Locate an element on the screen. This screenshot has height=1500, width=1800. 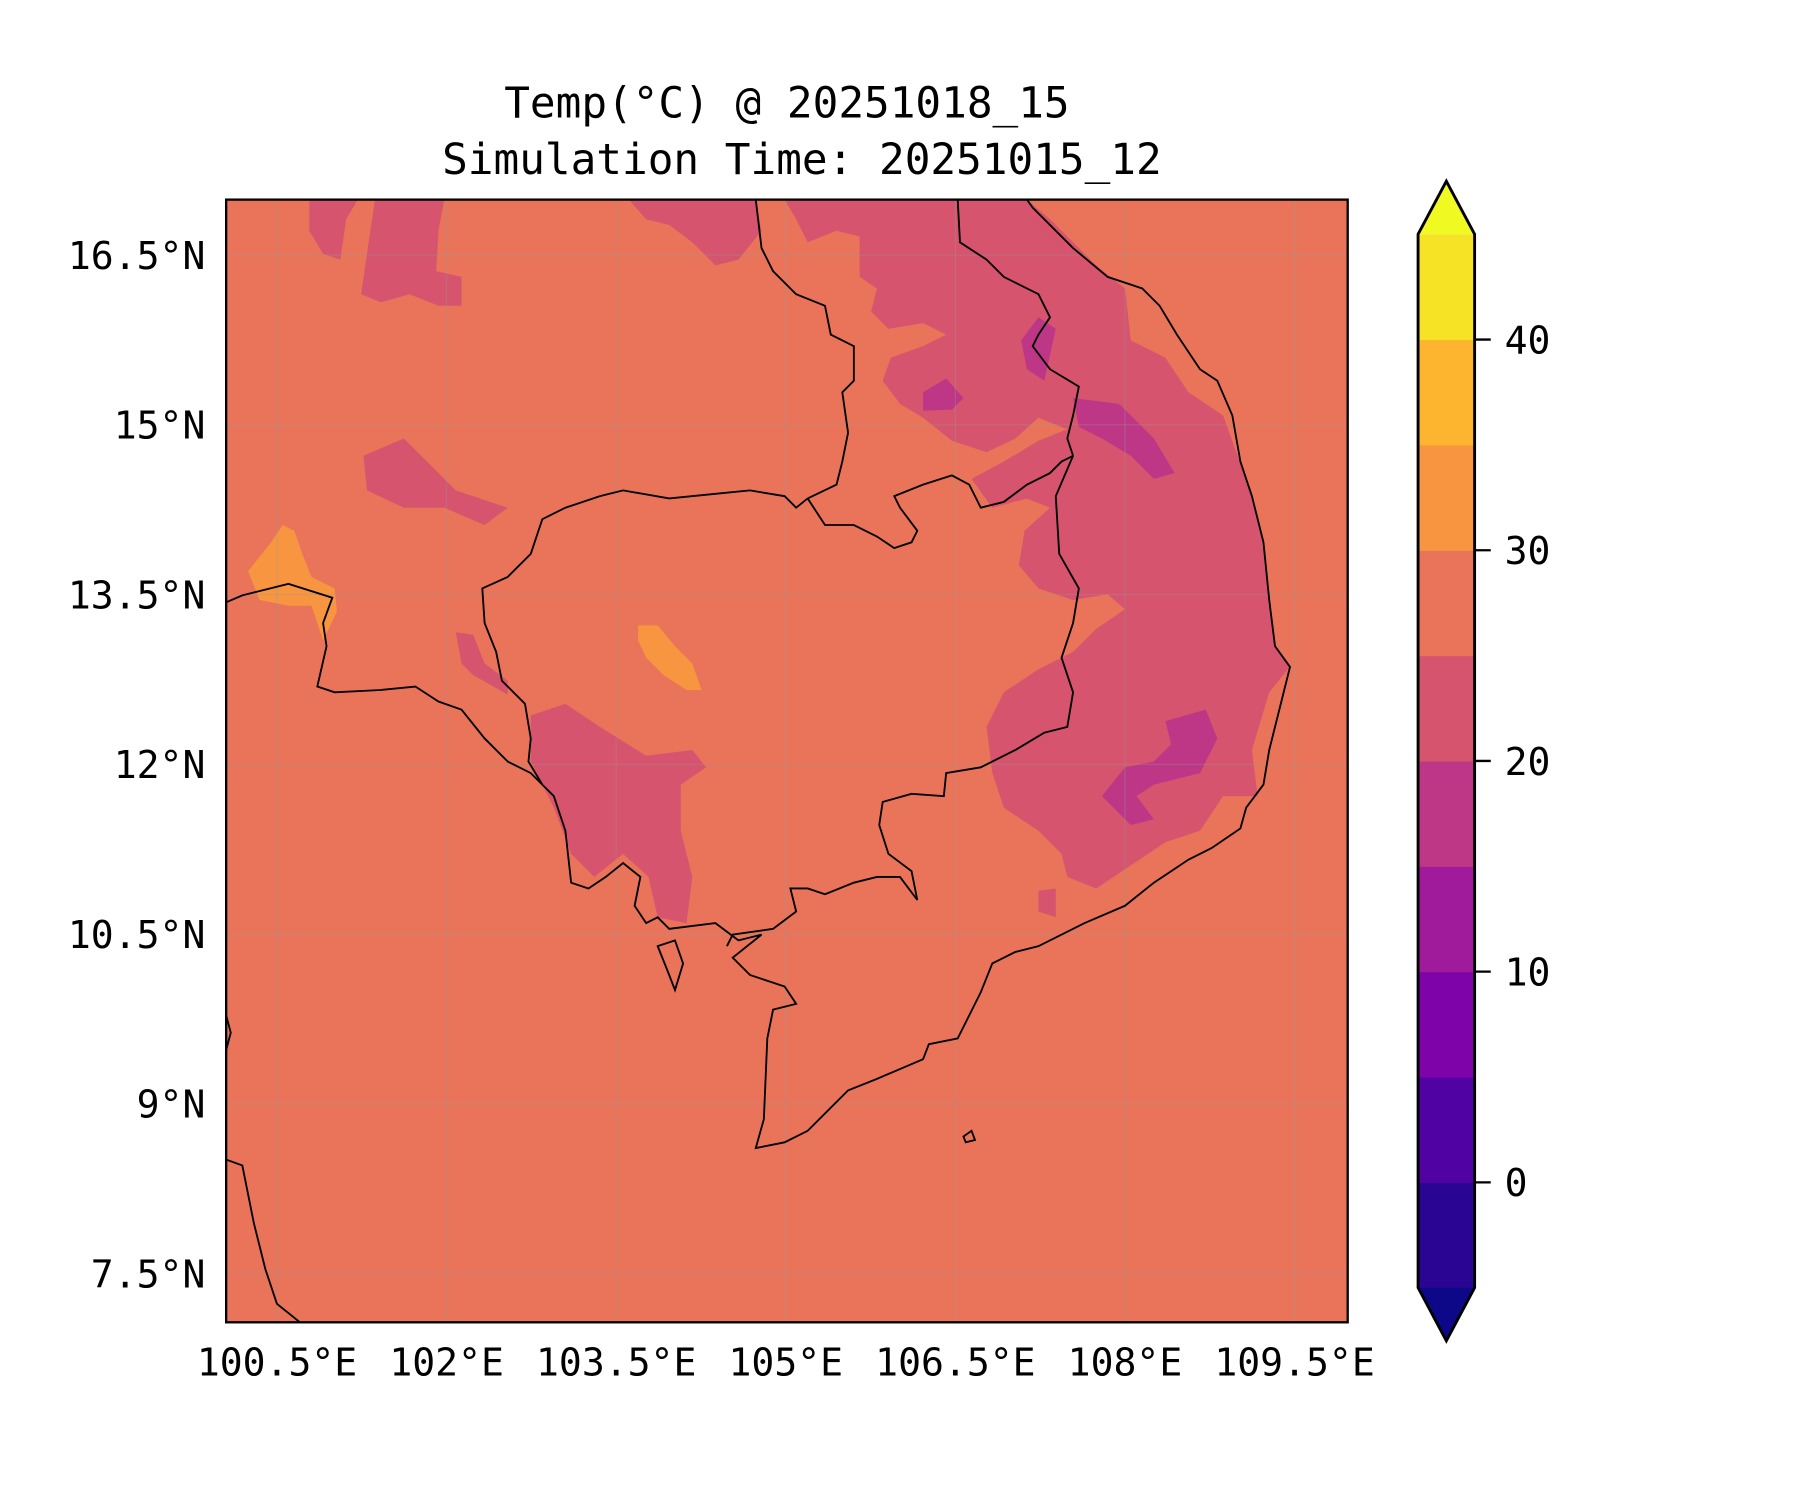
colorbar-tick-label: 10 is located at coordinates (1528, 972).